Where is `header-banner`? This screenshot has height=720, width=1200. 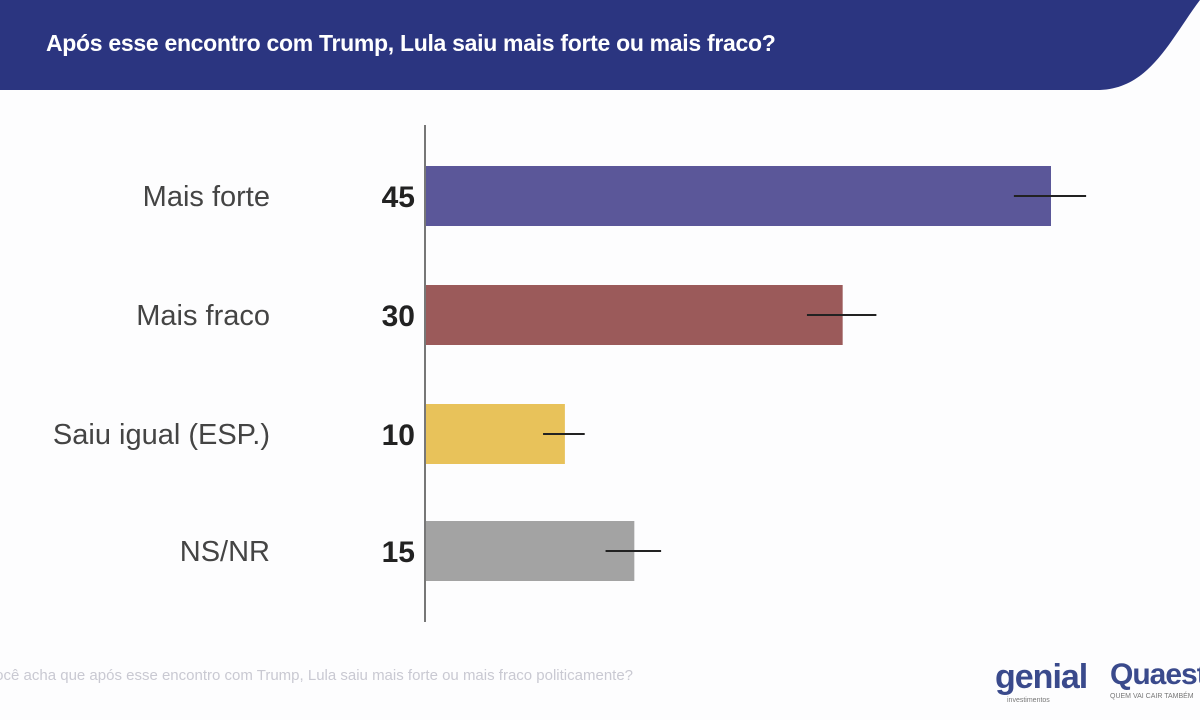 header-banner is located at coordinates (600, 45).